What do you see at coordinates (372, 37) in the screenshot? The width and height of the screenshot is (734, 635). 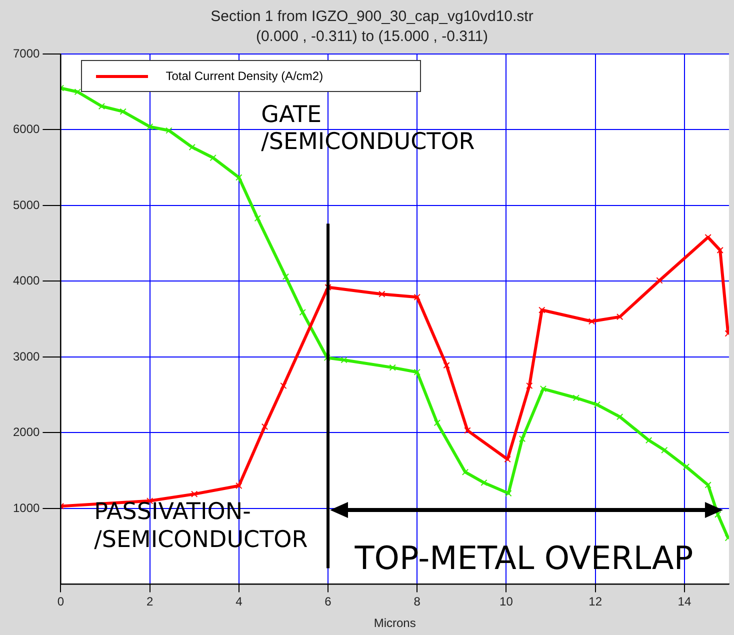 I see `chart-subtitle: (0.000 , -0.311) to (15.000 , -0.311)` at bounding box center [372, 37].